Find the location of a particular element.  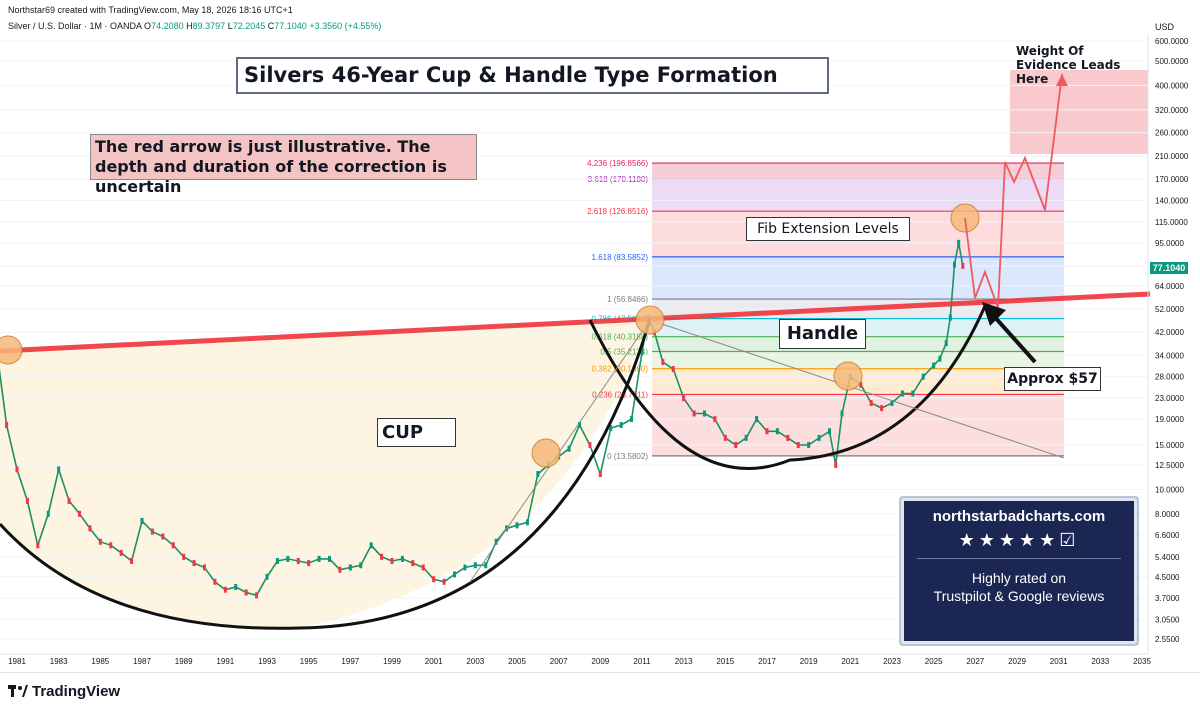

price-tick-label: 19.0000 is located at coordinates (1169, 419).